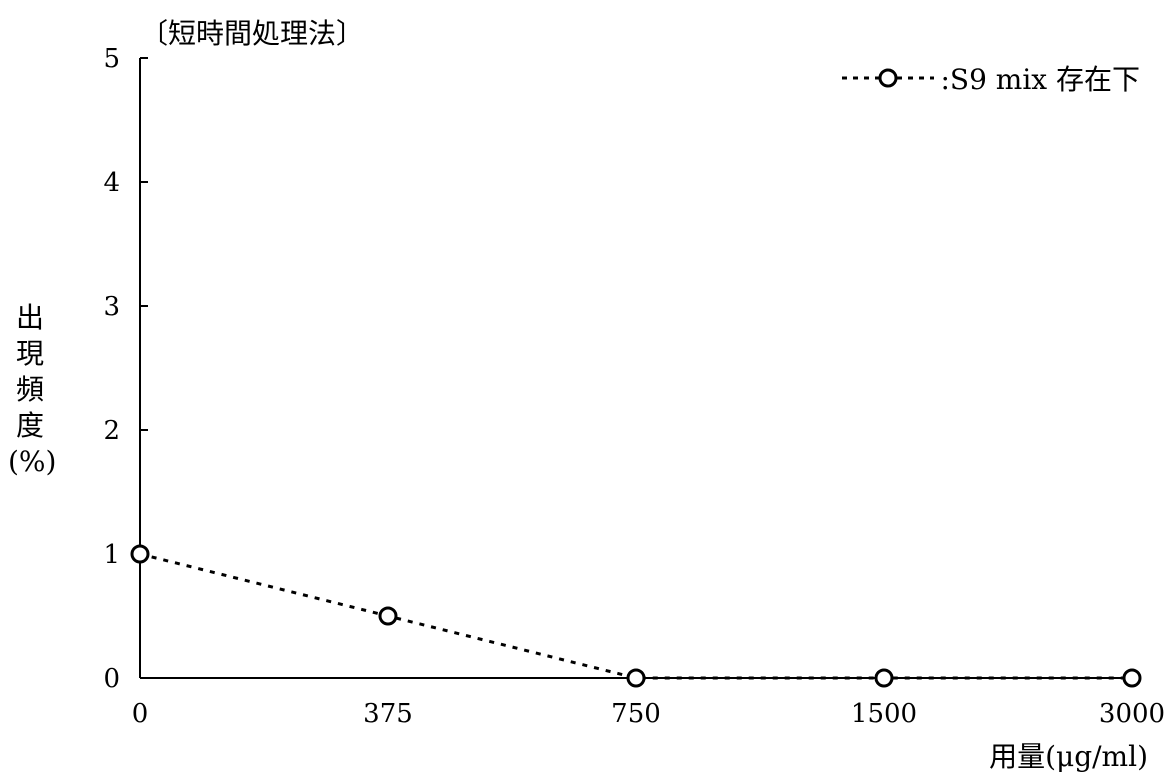  I want to click on y-axis-label-char: 頻, so click(29, 389).